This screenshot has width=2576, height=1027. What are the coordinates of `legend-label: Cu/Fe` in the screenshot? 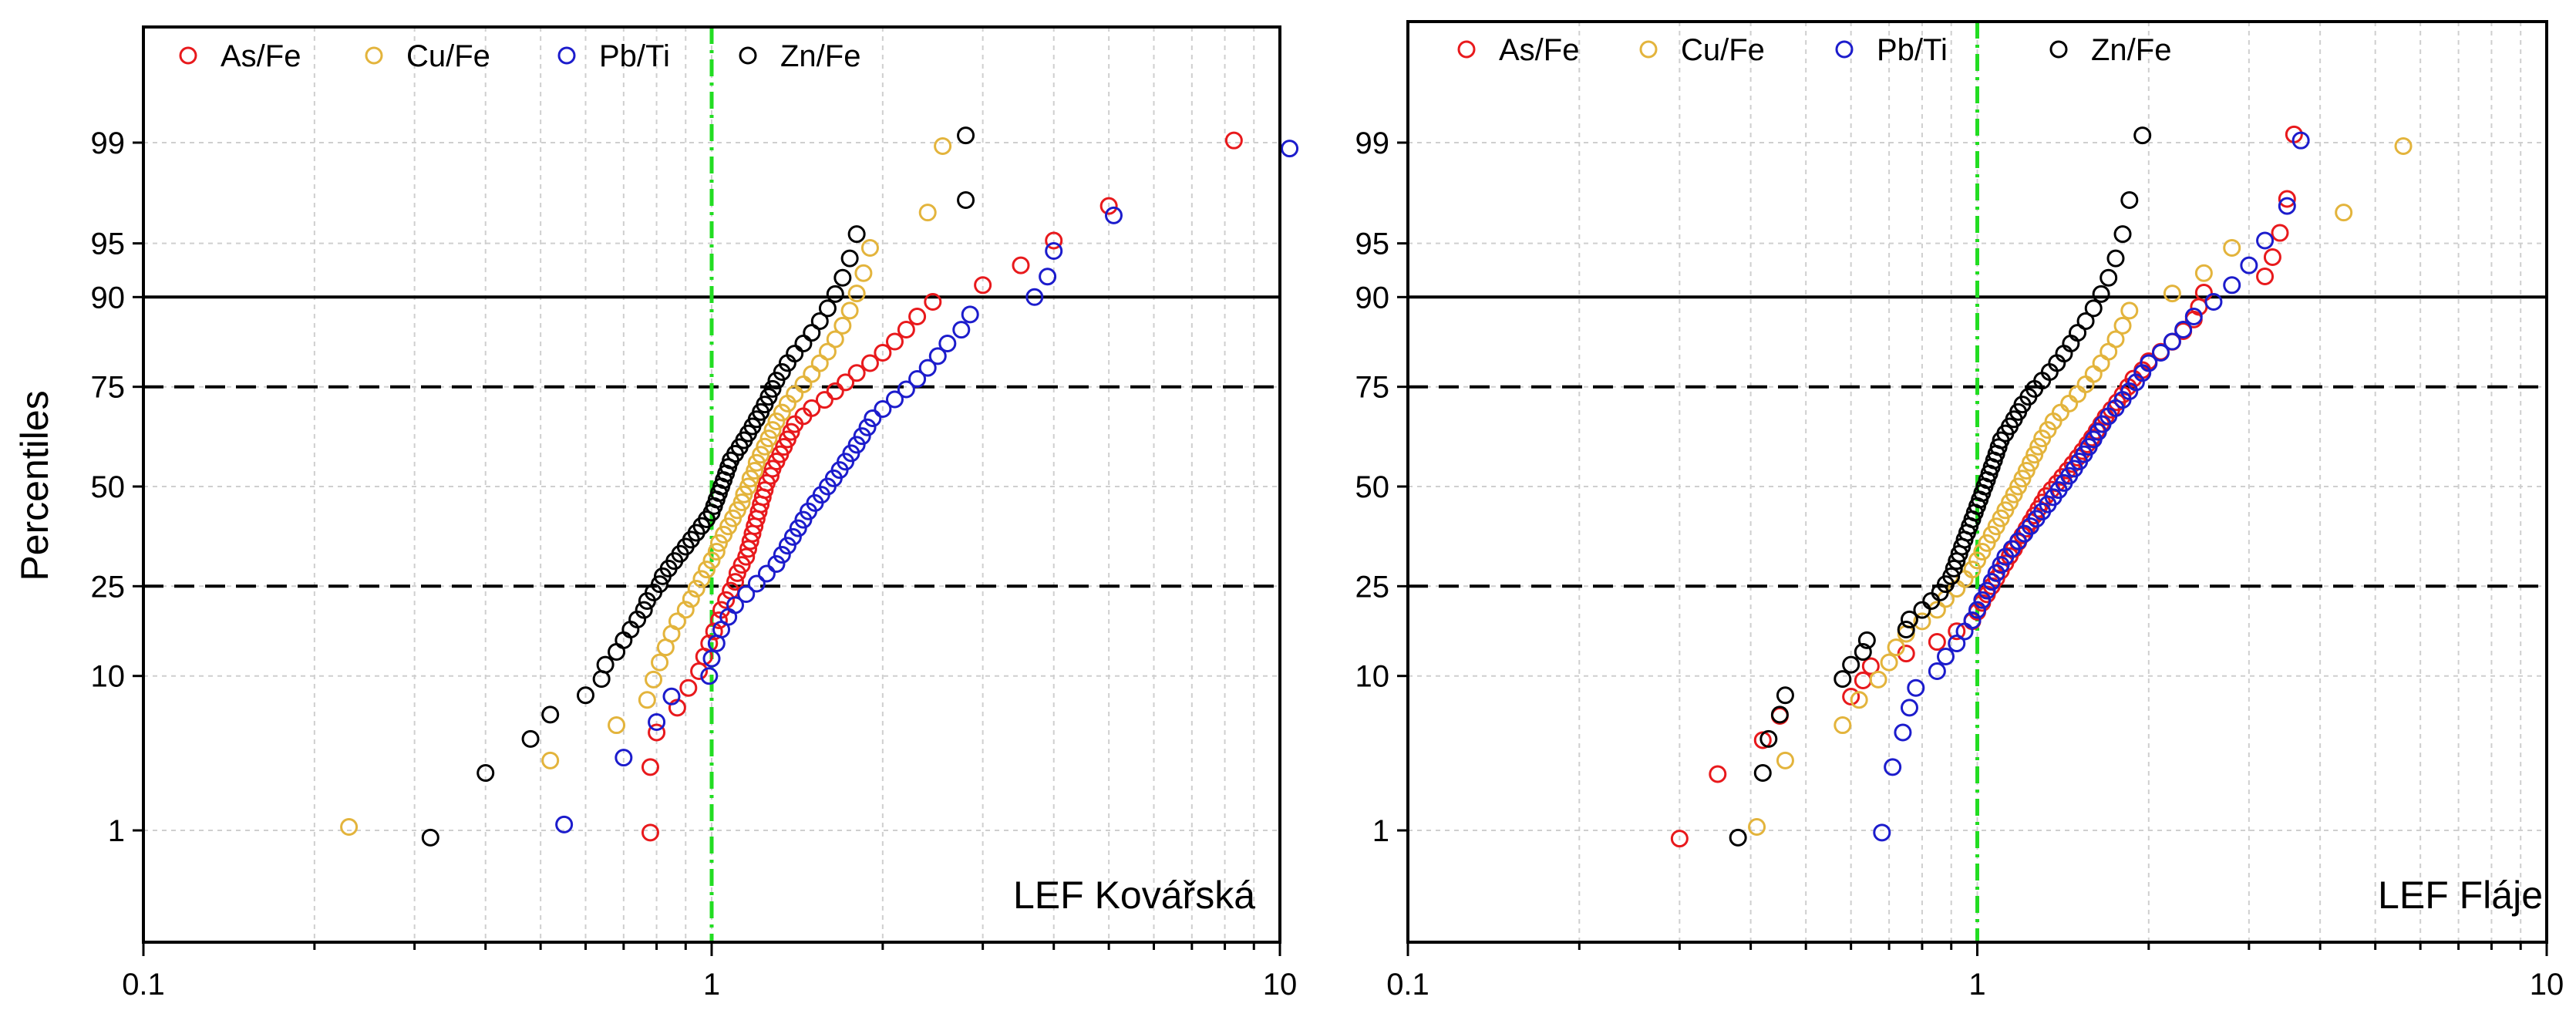 It's located at (1723, 50).